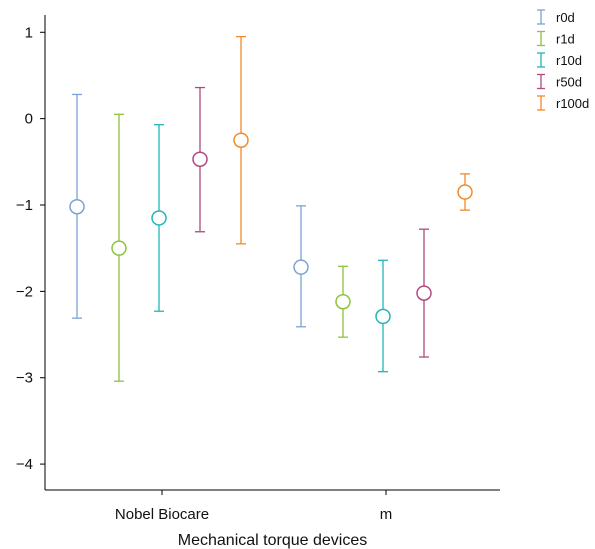 This screenshot has height=549, width=595. I want to click on y-tick-label: 0, so click(29, 119).